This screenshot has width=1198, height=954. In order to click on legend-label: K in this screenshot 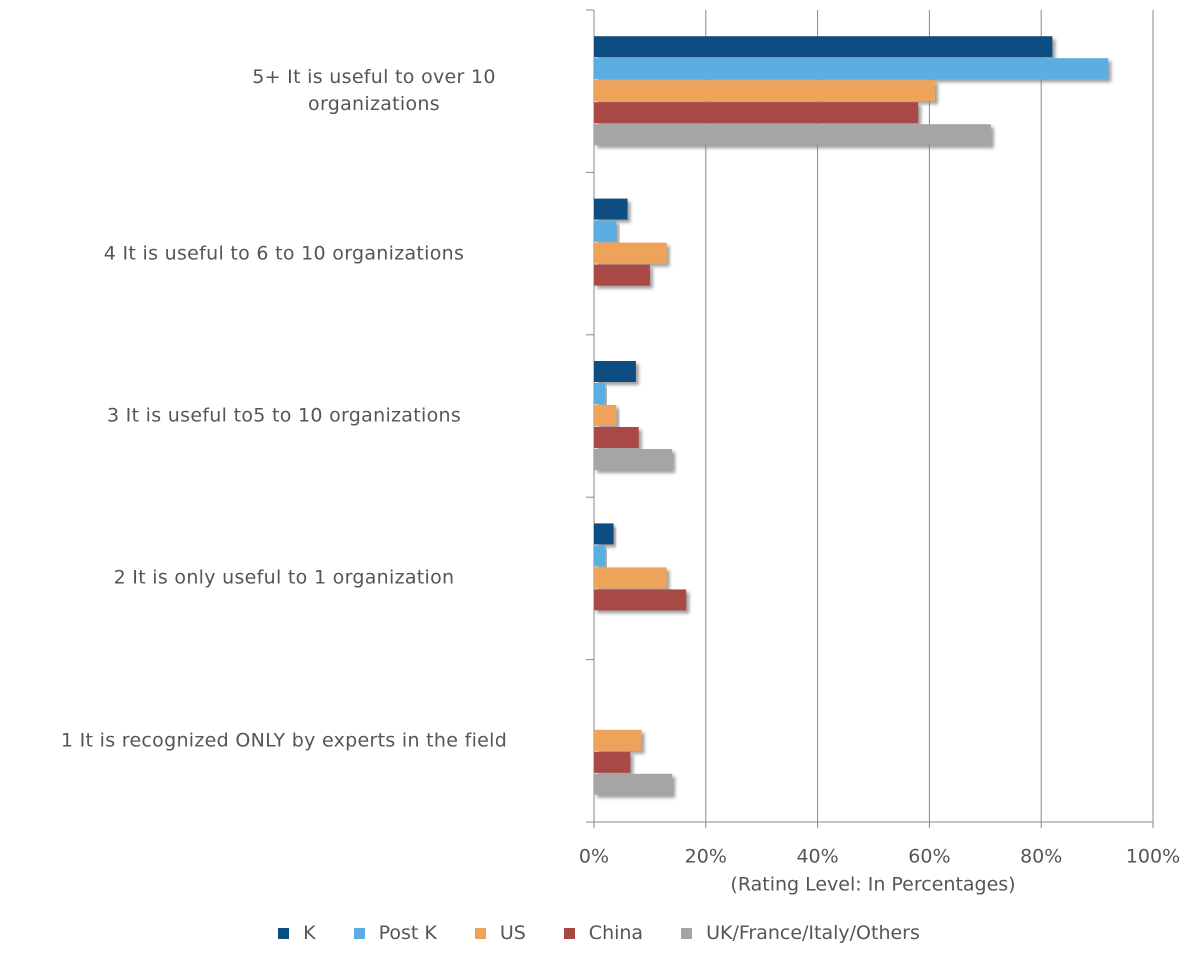, I will do `click(309, 933)`.